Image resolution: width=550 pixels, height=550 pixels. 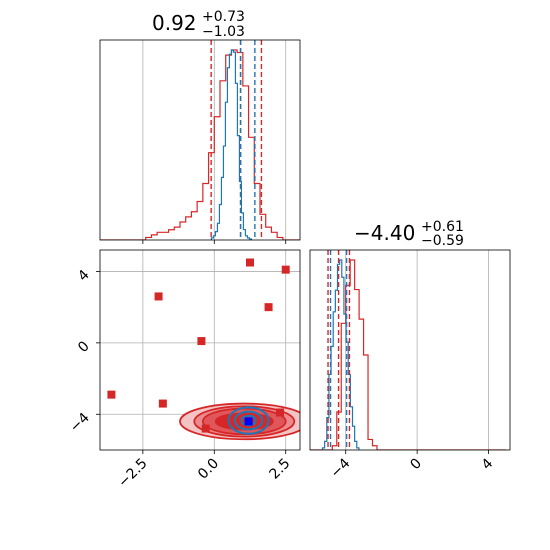 What do you see at coordinates (442, 241) in the screenshot?
I see `title-param2-minus: −0.59` at bounding box center [442, 241].